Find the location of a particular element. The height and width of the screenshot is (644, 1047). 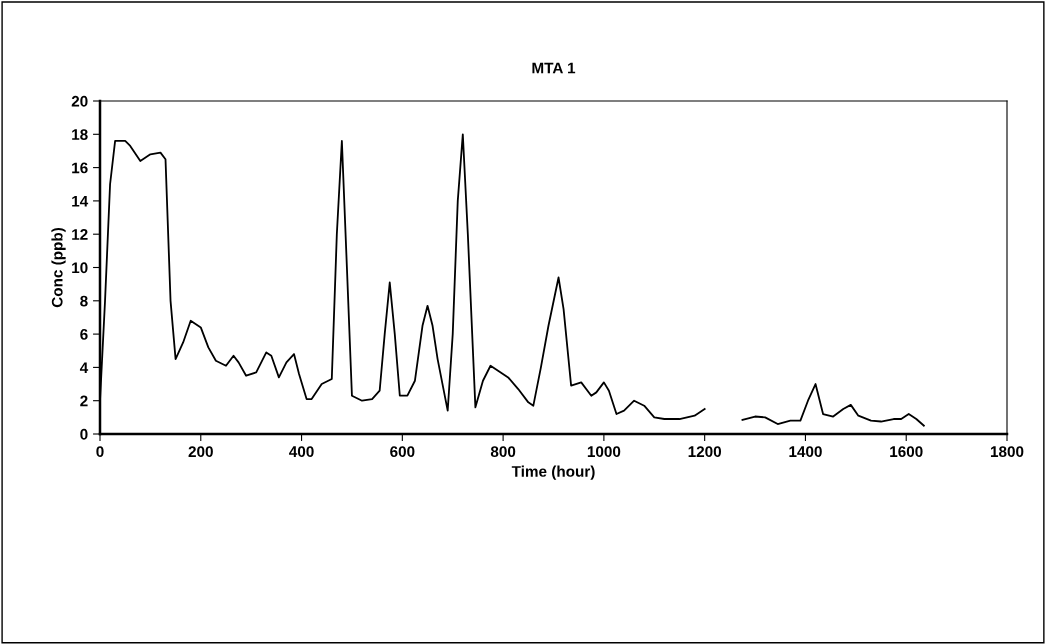

y-tick-label: 10 is located at coordinates (80, 268).